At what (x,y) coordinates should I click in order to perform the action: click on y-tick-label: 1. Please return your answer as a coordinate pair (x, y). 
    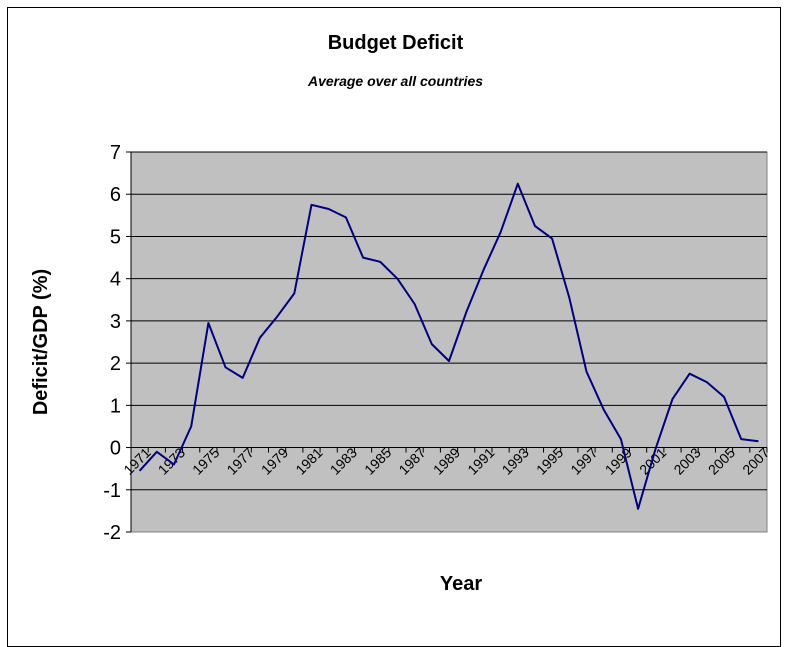
    Looking at the image, I should click on (115, 406).